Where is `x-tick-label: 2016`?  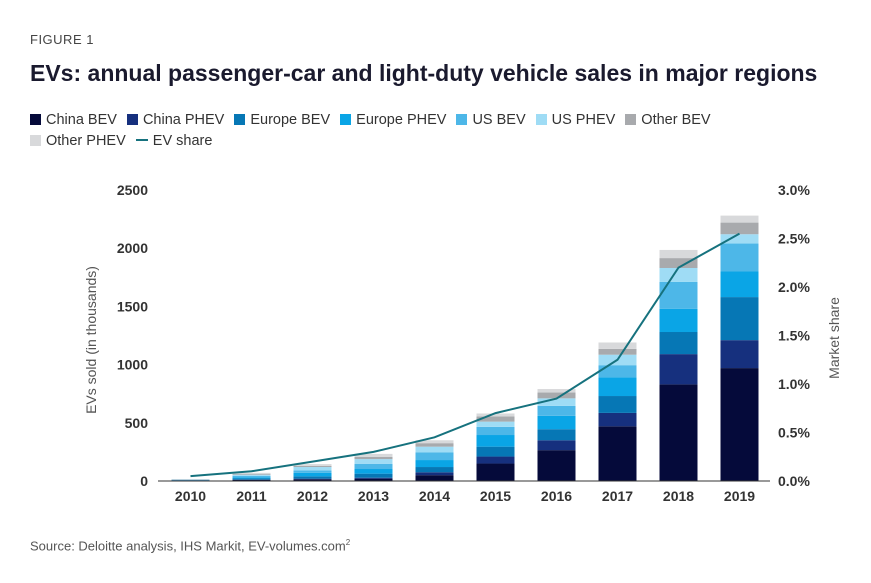
x-tick-label: 2016 is located at coordinates (556, 496).